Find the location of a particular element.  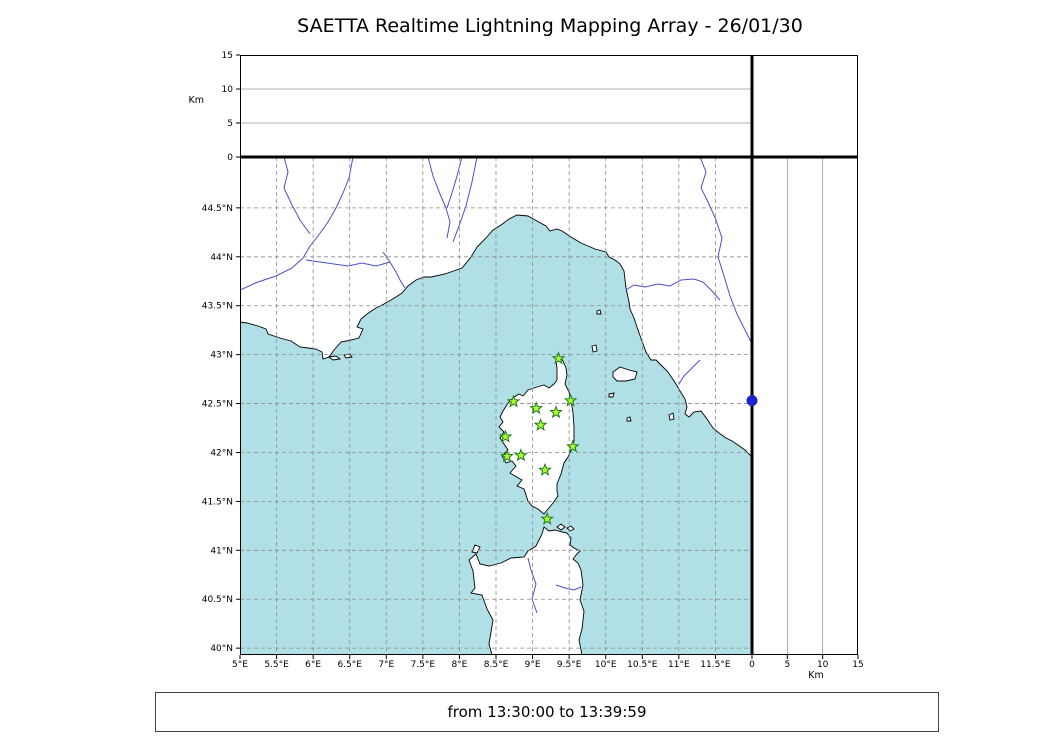

status-box: from 13:30:00 to 13:39:59 is located at coordinates (547, 712).